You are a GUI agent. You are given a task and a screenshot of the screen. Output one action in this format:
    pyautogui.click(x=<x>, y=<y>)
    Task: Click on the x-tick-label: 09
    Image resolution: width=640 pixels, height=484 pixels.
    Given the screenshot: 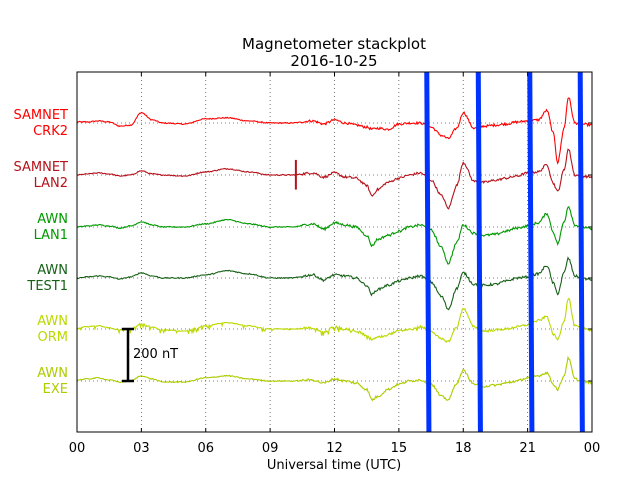 What is the action you would take?
    pyautogui.click(x=270, y=448)
    